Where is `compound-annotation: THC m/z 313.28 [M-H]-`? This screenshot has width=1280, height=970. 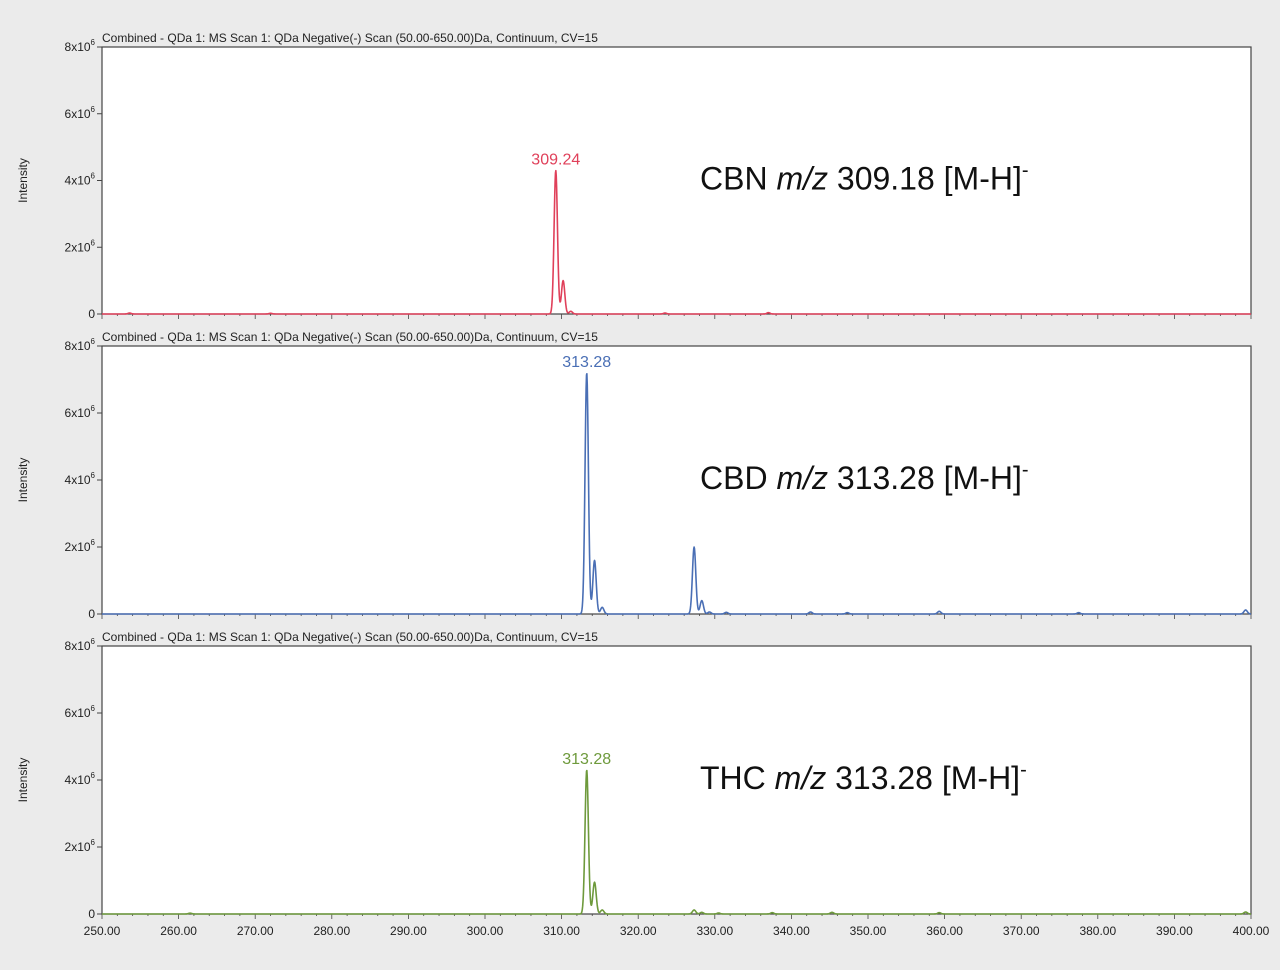 compound-annotation: THC m/z 313.28 [M-H]- is located at coordinates (863, 777).